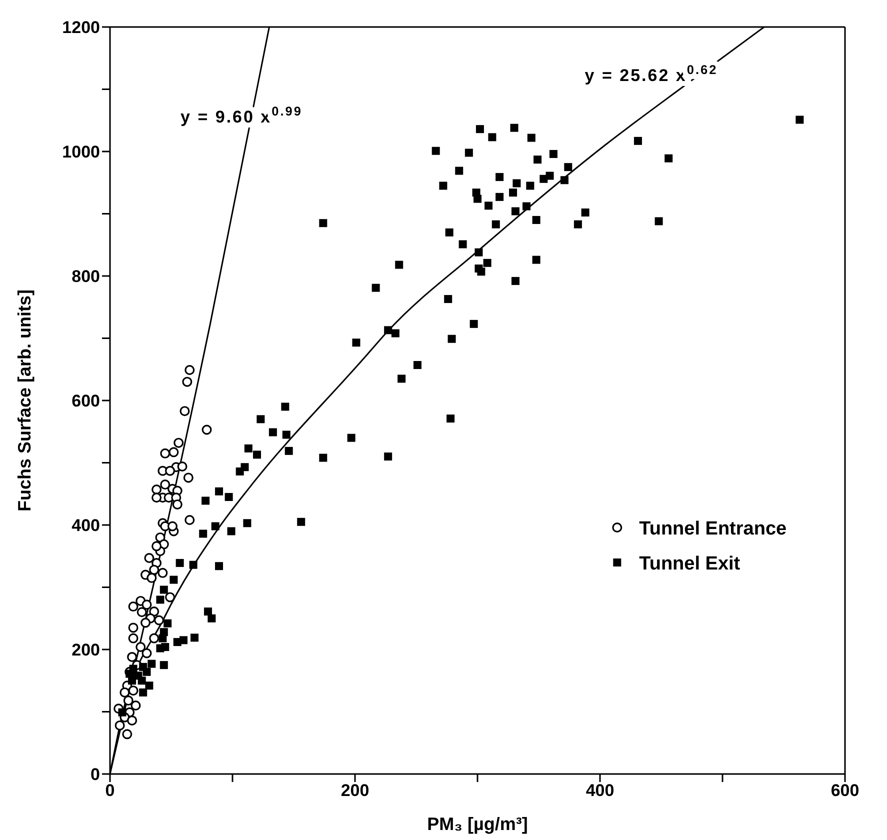 The image size is (887, 840). I want to click on x-axis-title: PM₃ [µg/m³], so click(477, 824).